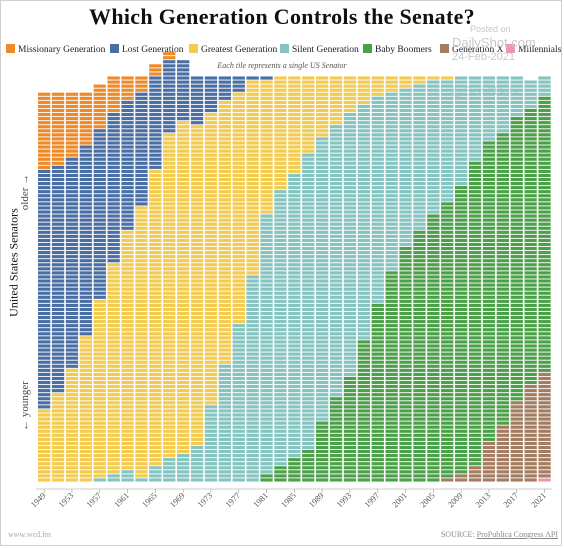 The width and height of the screenshot is (564, 548). I want to click on legend-swatch, so click(193, 48).